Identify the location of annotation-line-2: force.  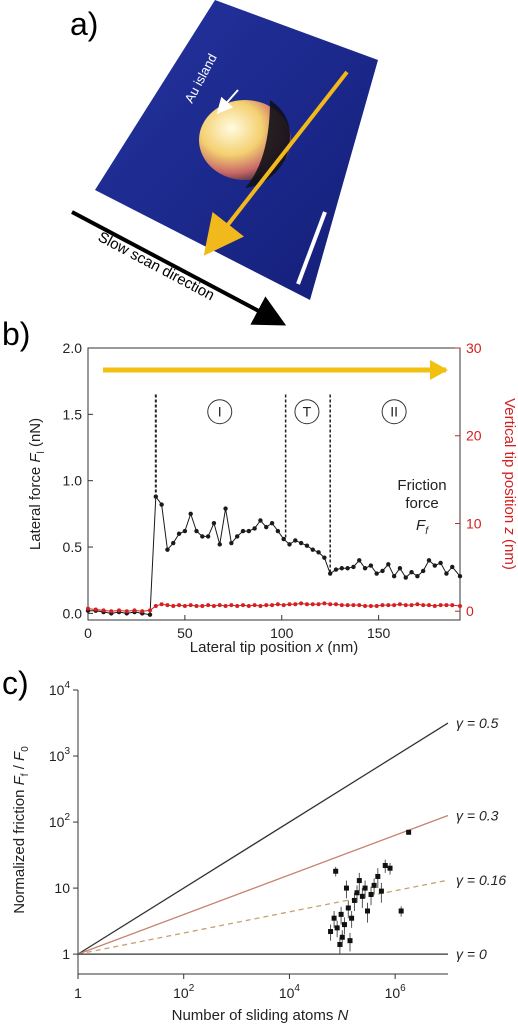
(421, 503).